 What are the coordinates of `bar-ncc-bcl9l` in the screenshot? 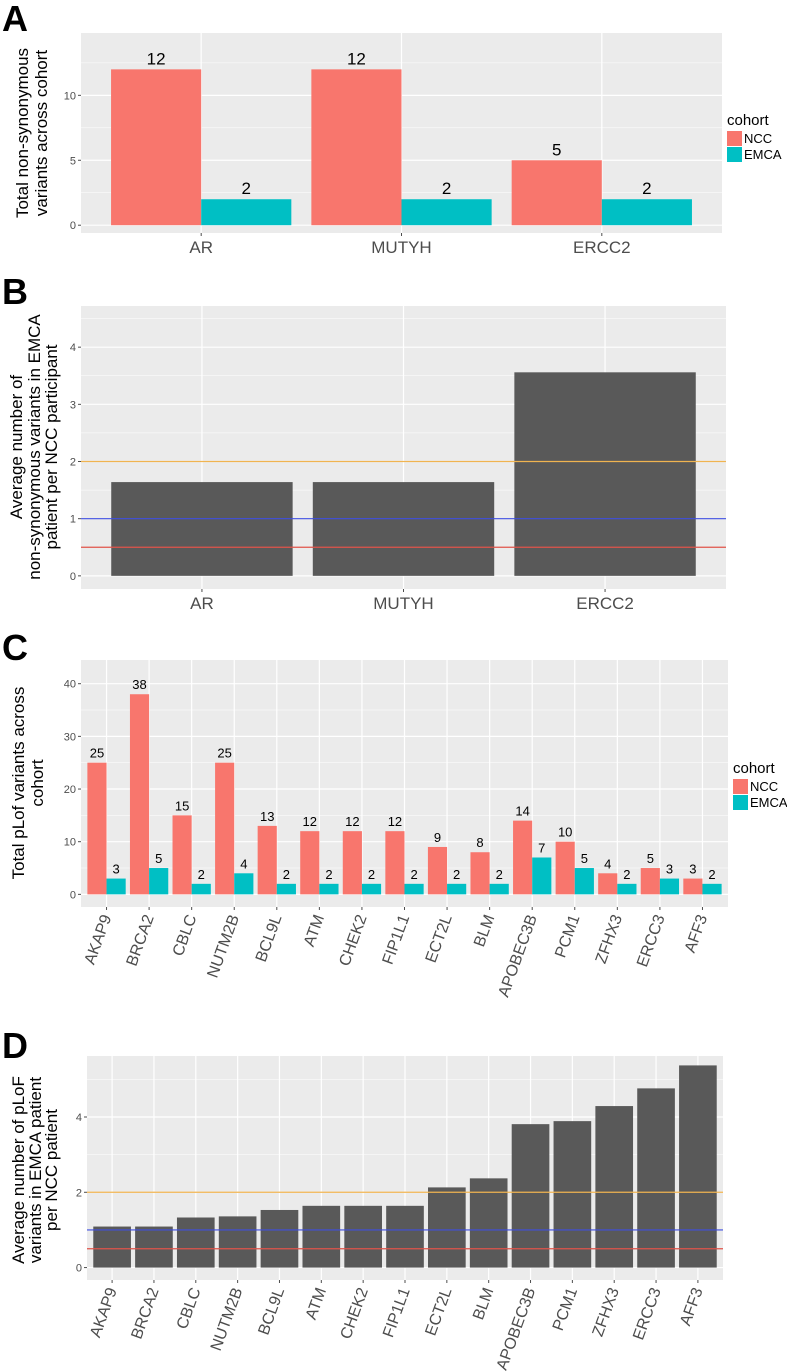 It's located at (267, 860).